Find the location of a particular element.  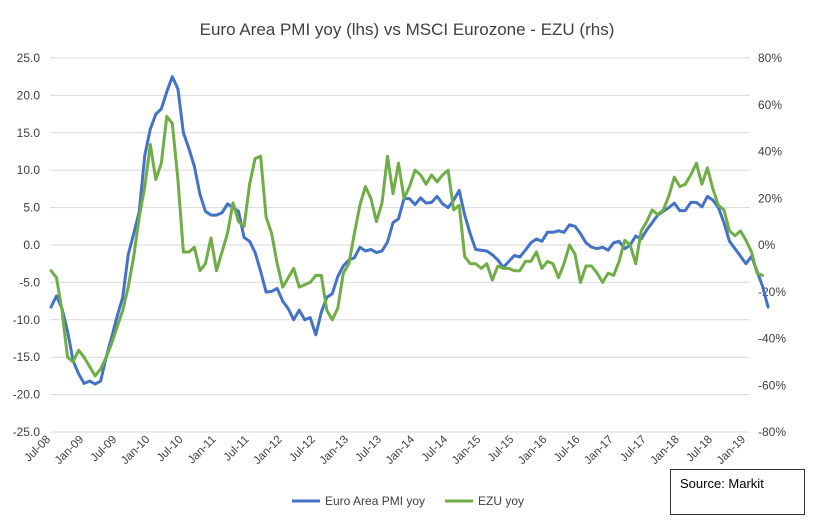

left-axis-tick-label: -10.0 is located at coordinates (27, 320).